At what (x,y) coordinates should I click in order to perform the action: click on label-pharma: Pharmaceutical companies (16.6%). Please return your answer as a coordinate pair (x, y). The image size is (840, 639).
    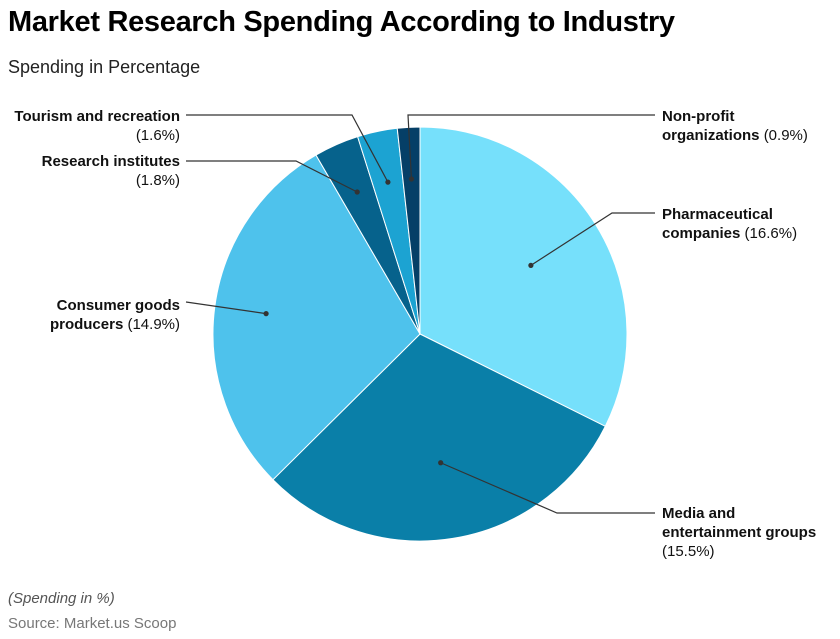
    Looking at the image, I should click on (730, 224).